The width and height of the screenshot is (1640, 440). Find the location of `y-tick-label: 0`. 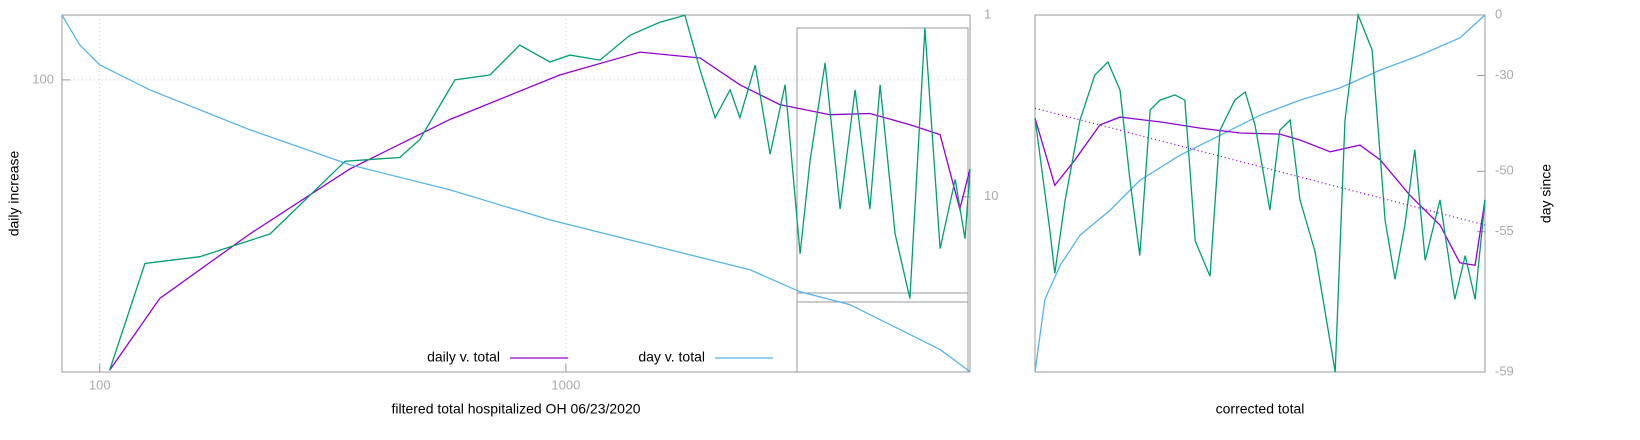

y-tick-label: 0 is located at coordinates (1498, 13).